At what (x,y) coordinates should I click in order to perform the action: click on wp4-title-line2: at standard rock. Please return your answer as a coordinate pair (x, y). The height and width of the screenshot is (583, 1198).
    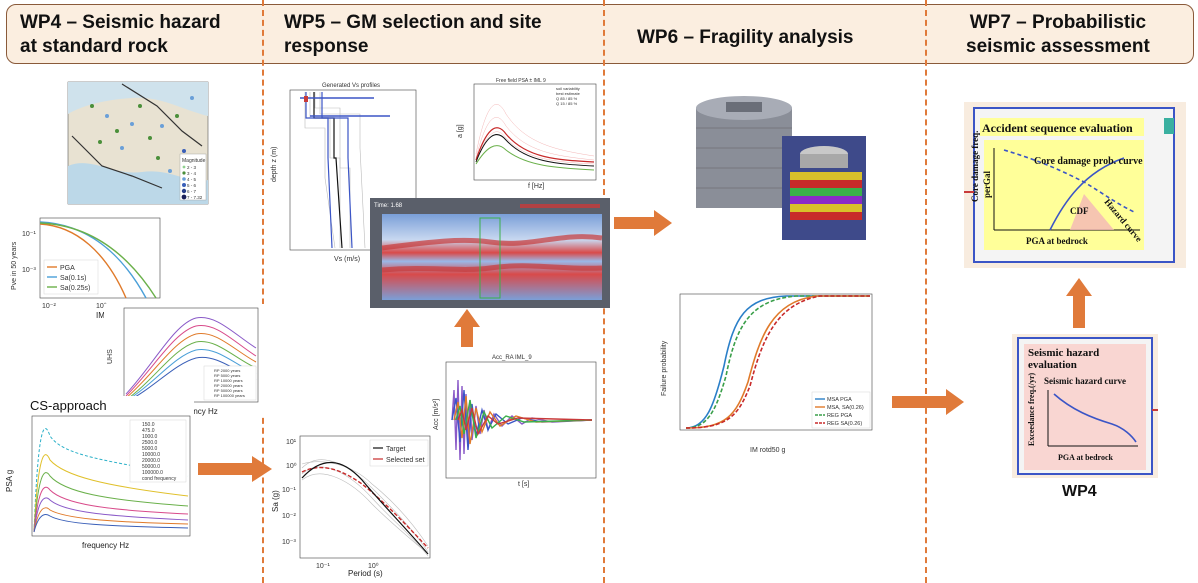
    Looking at the image, I should click on (94, 46).